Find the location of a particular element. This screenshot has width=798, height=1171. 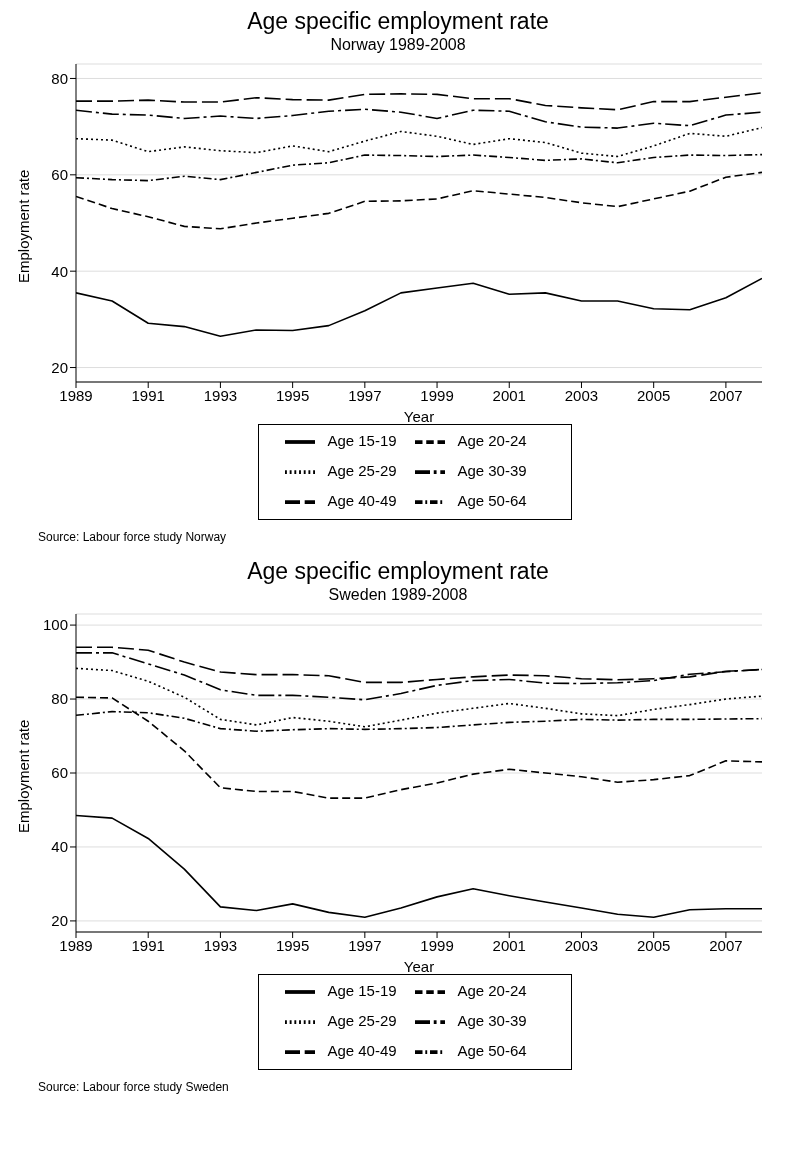

source-note: Source: Labour force study Norway is located at coordinates (133, 537).